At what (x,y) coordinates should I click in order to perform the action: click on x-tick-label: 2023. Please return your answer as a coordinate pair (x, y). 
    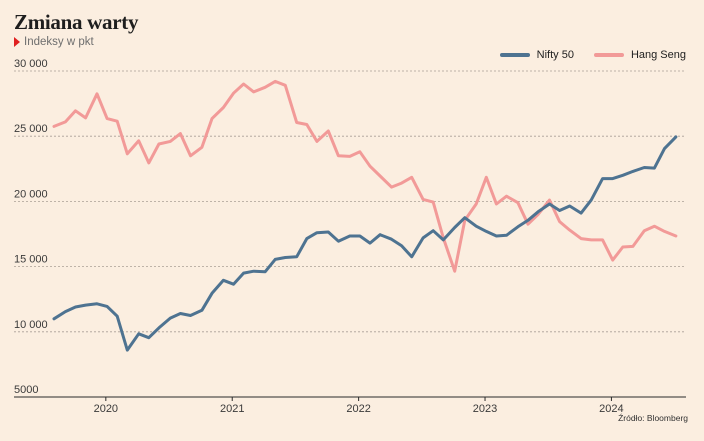
    Looking at the image, I should click on (485, 409).